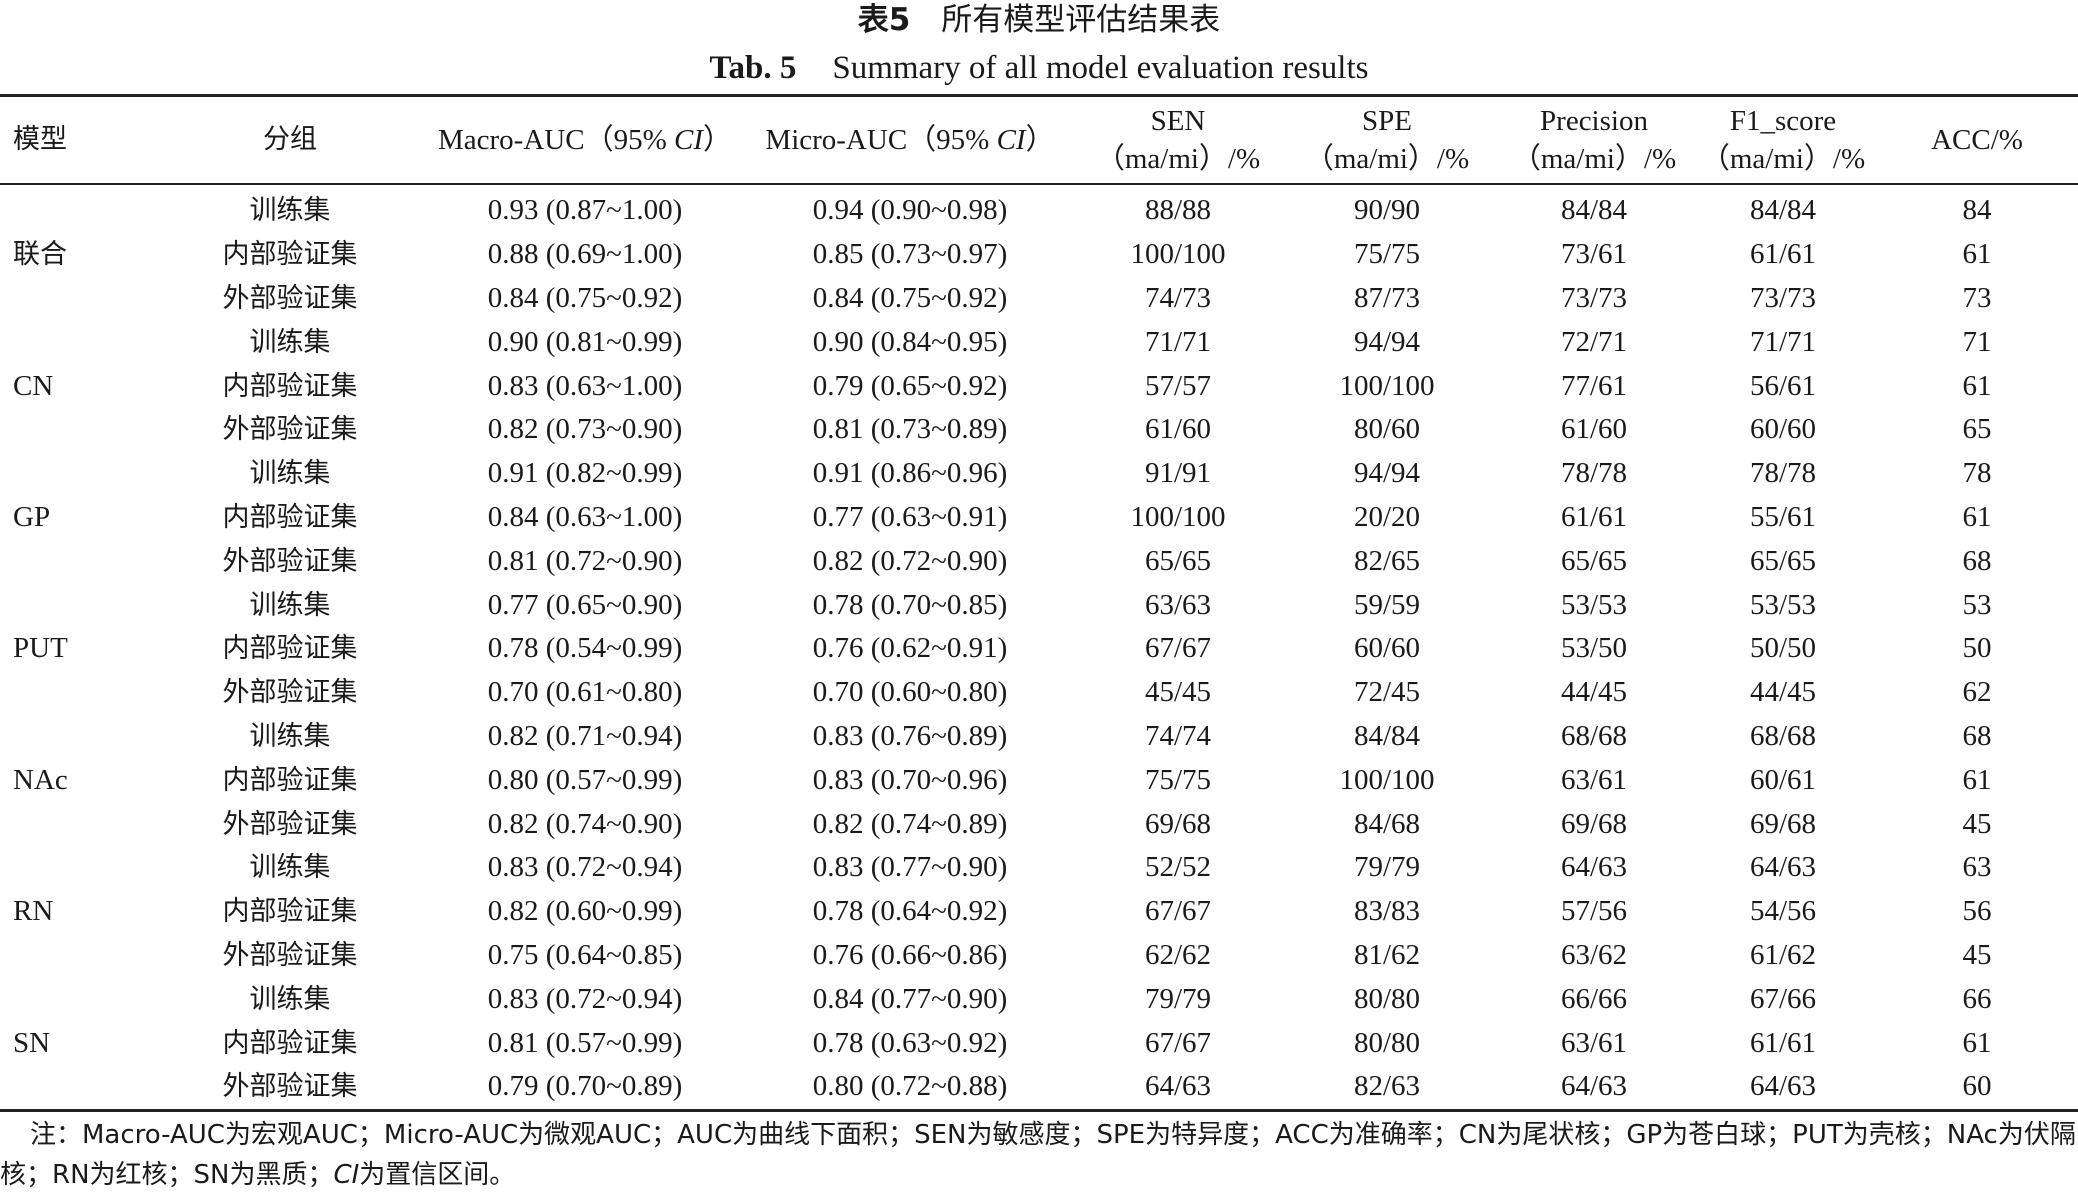  I want to click on header-sen-unit: （ma/mi）/%, so click(1178, 159).